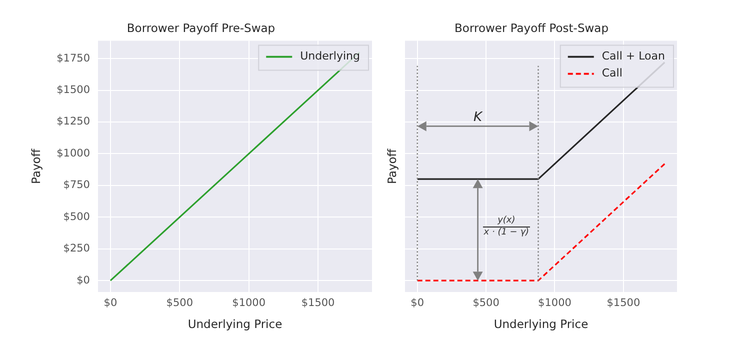  Describe the element at coordinates (201, 27) in the screenshot. I see `chart-title: Borrower Payoff Pre-Swap` at that location.